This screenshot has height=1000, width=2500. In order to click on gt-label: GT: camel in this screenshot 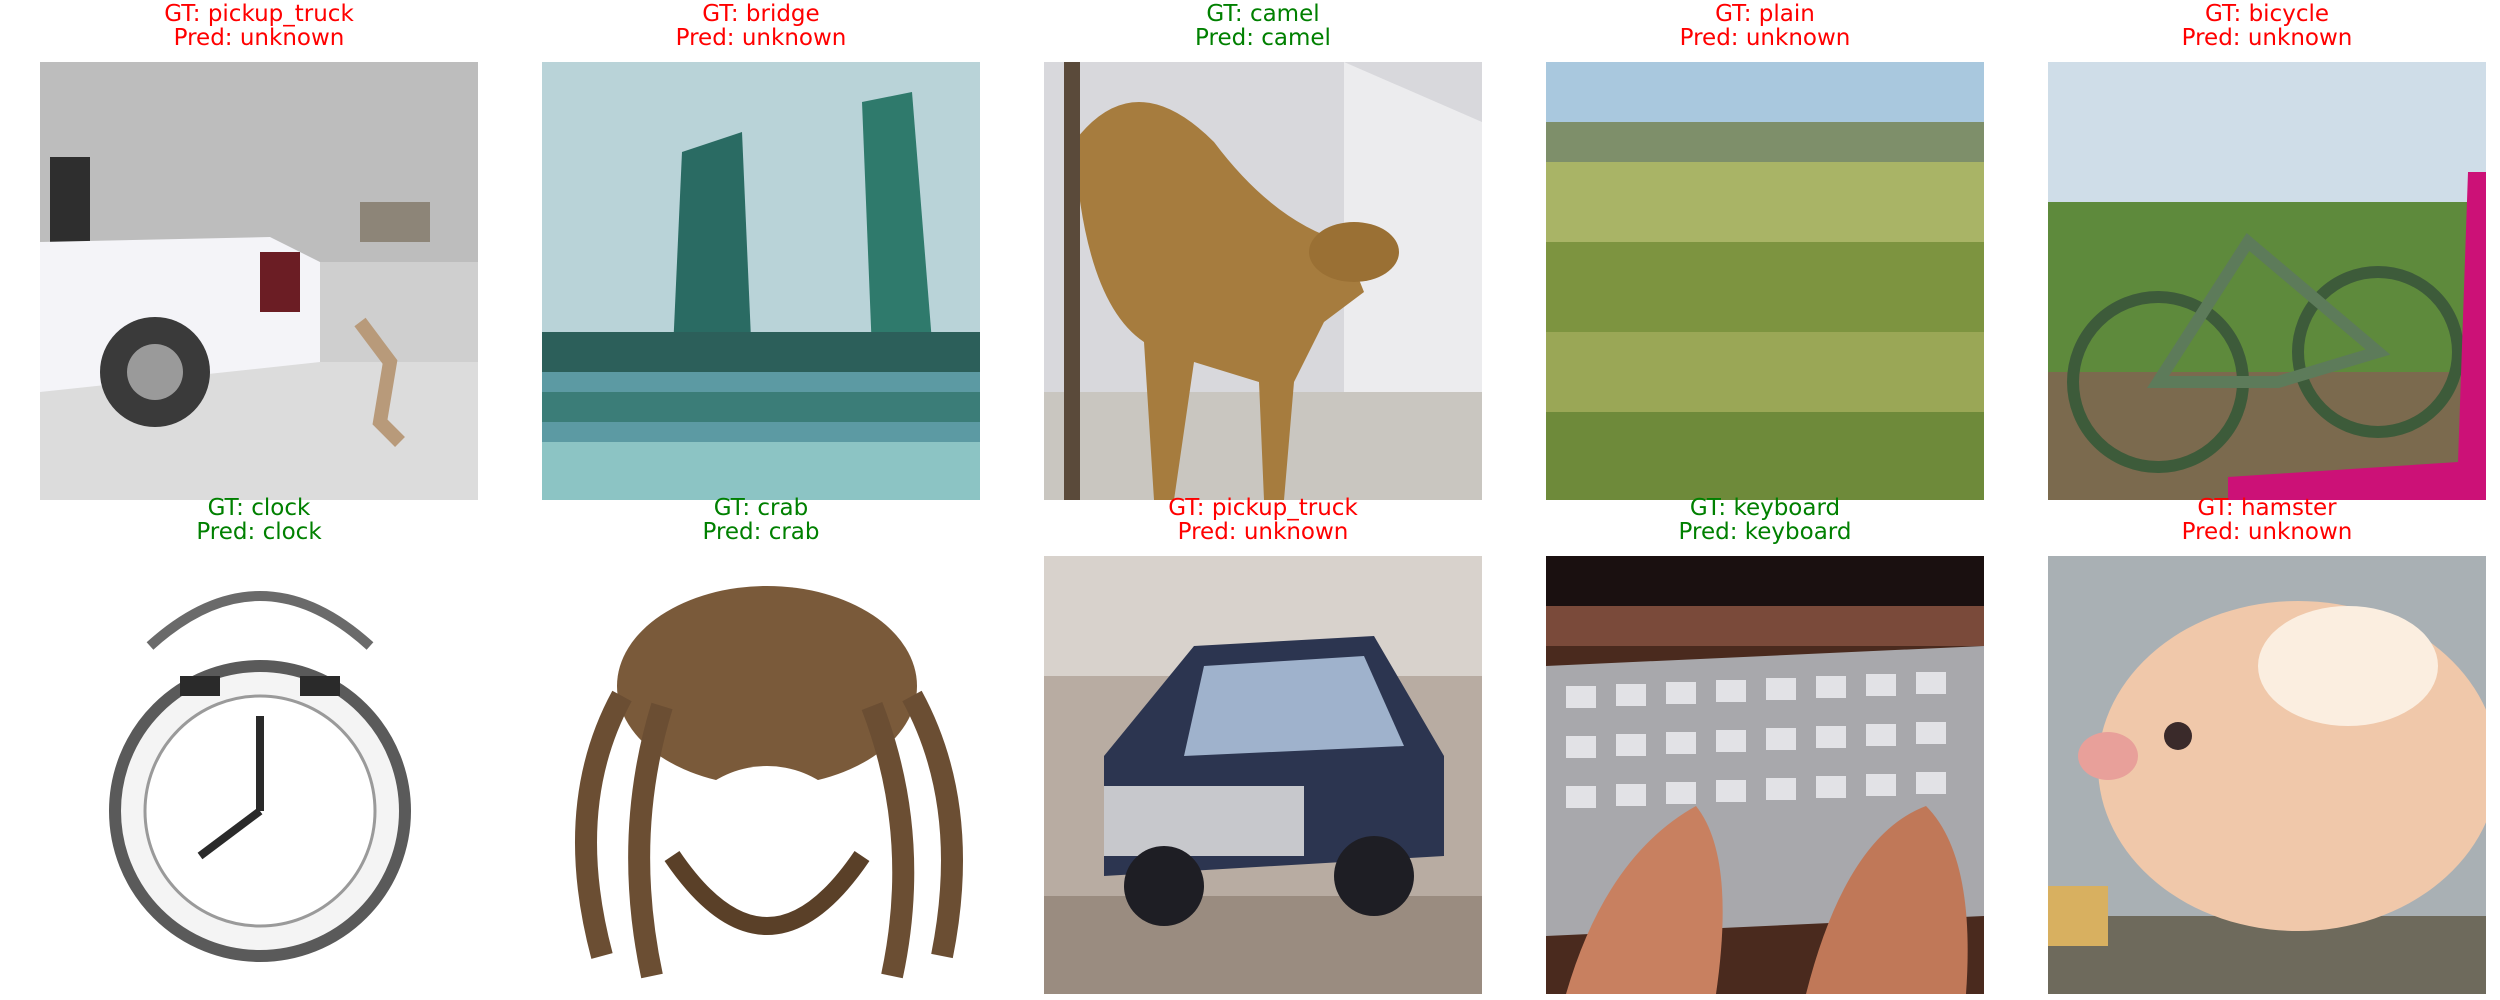, I will do `click(1263, 14)`.